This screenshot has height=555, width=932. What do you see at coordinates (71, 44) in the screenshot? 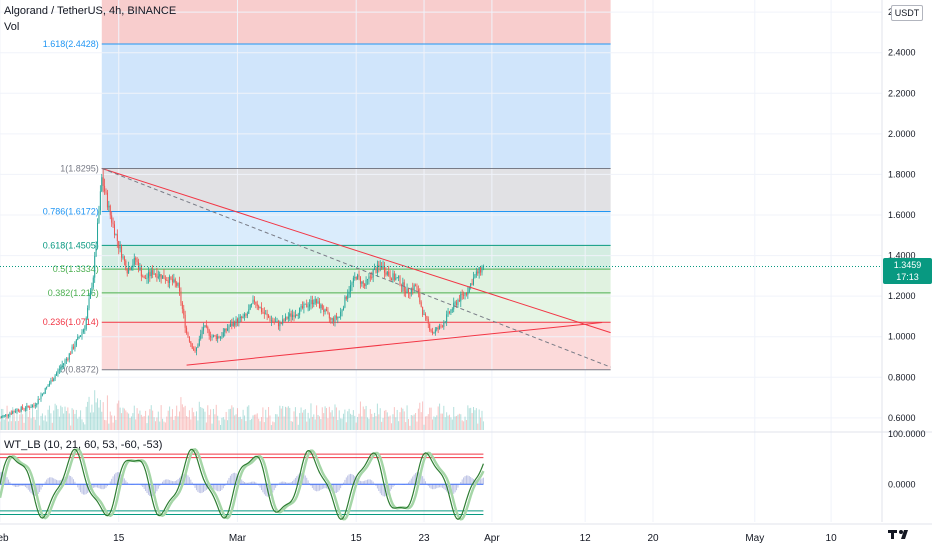
I see `fib-level-label: 1.618(2.4428)` at bounding box center [71, 44].